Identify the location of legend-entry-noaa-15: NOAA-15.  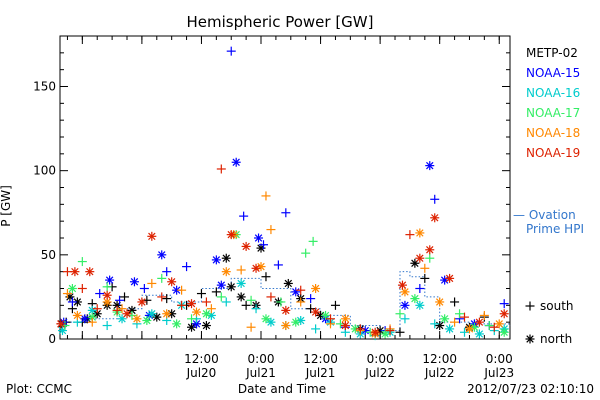
(553, 73).